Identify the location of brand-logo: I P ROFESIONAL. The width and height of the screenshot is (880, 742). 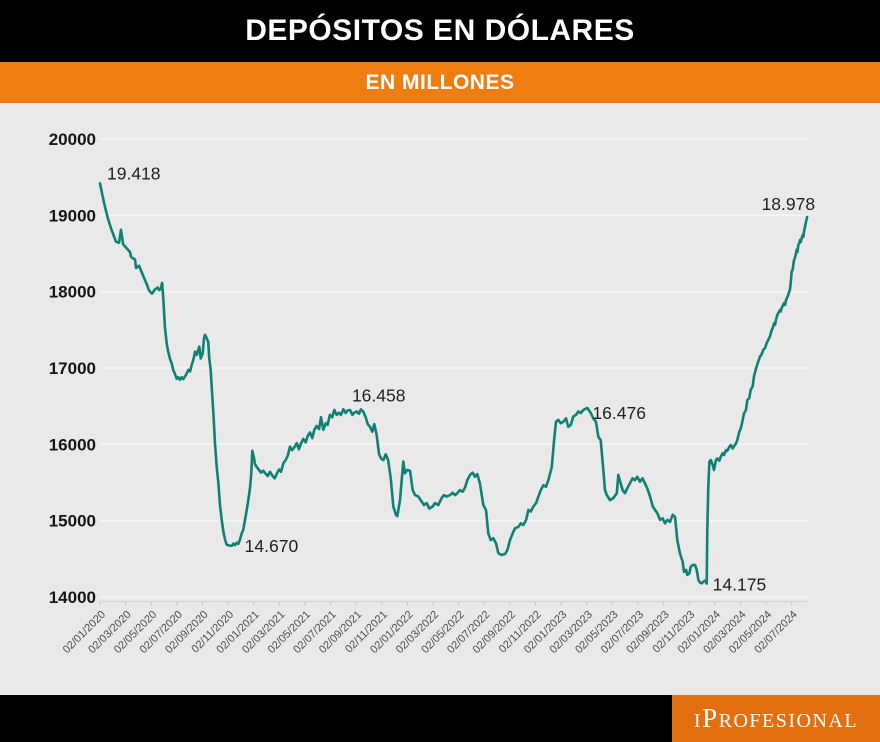
(776, 718).